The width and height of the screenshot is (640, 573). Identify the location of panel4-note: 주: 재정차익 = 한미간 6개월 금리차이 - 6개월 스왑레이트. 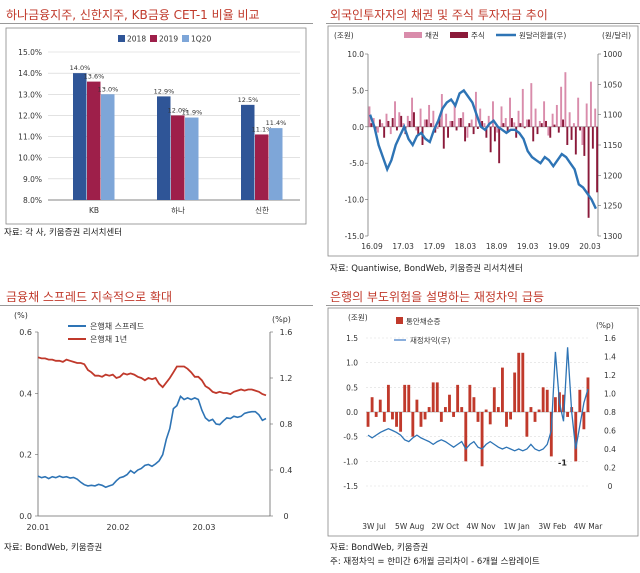
(435, 562).